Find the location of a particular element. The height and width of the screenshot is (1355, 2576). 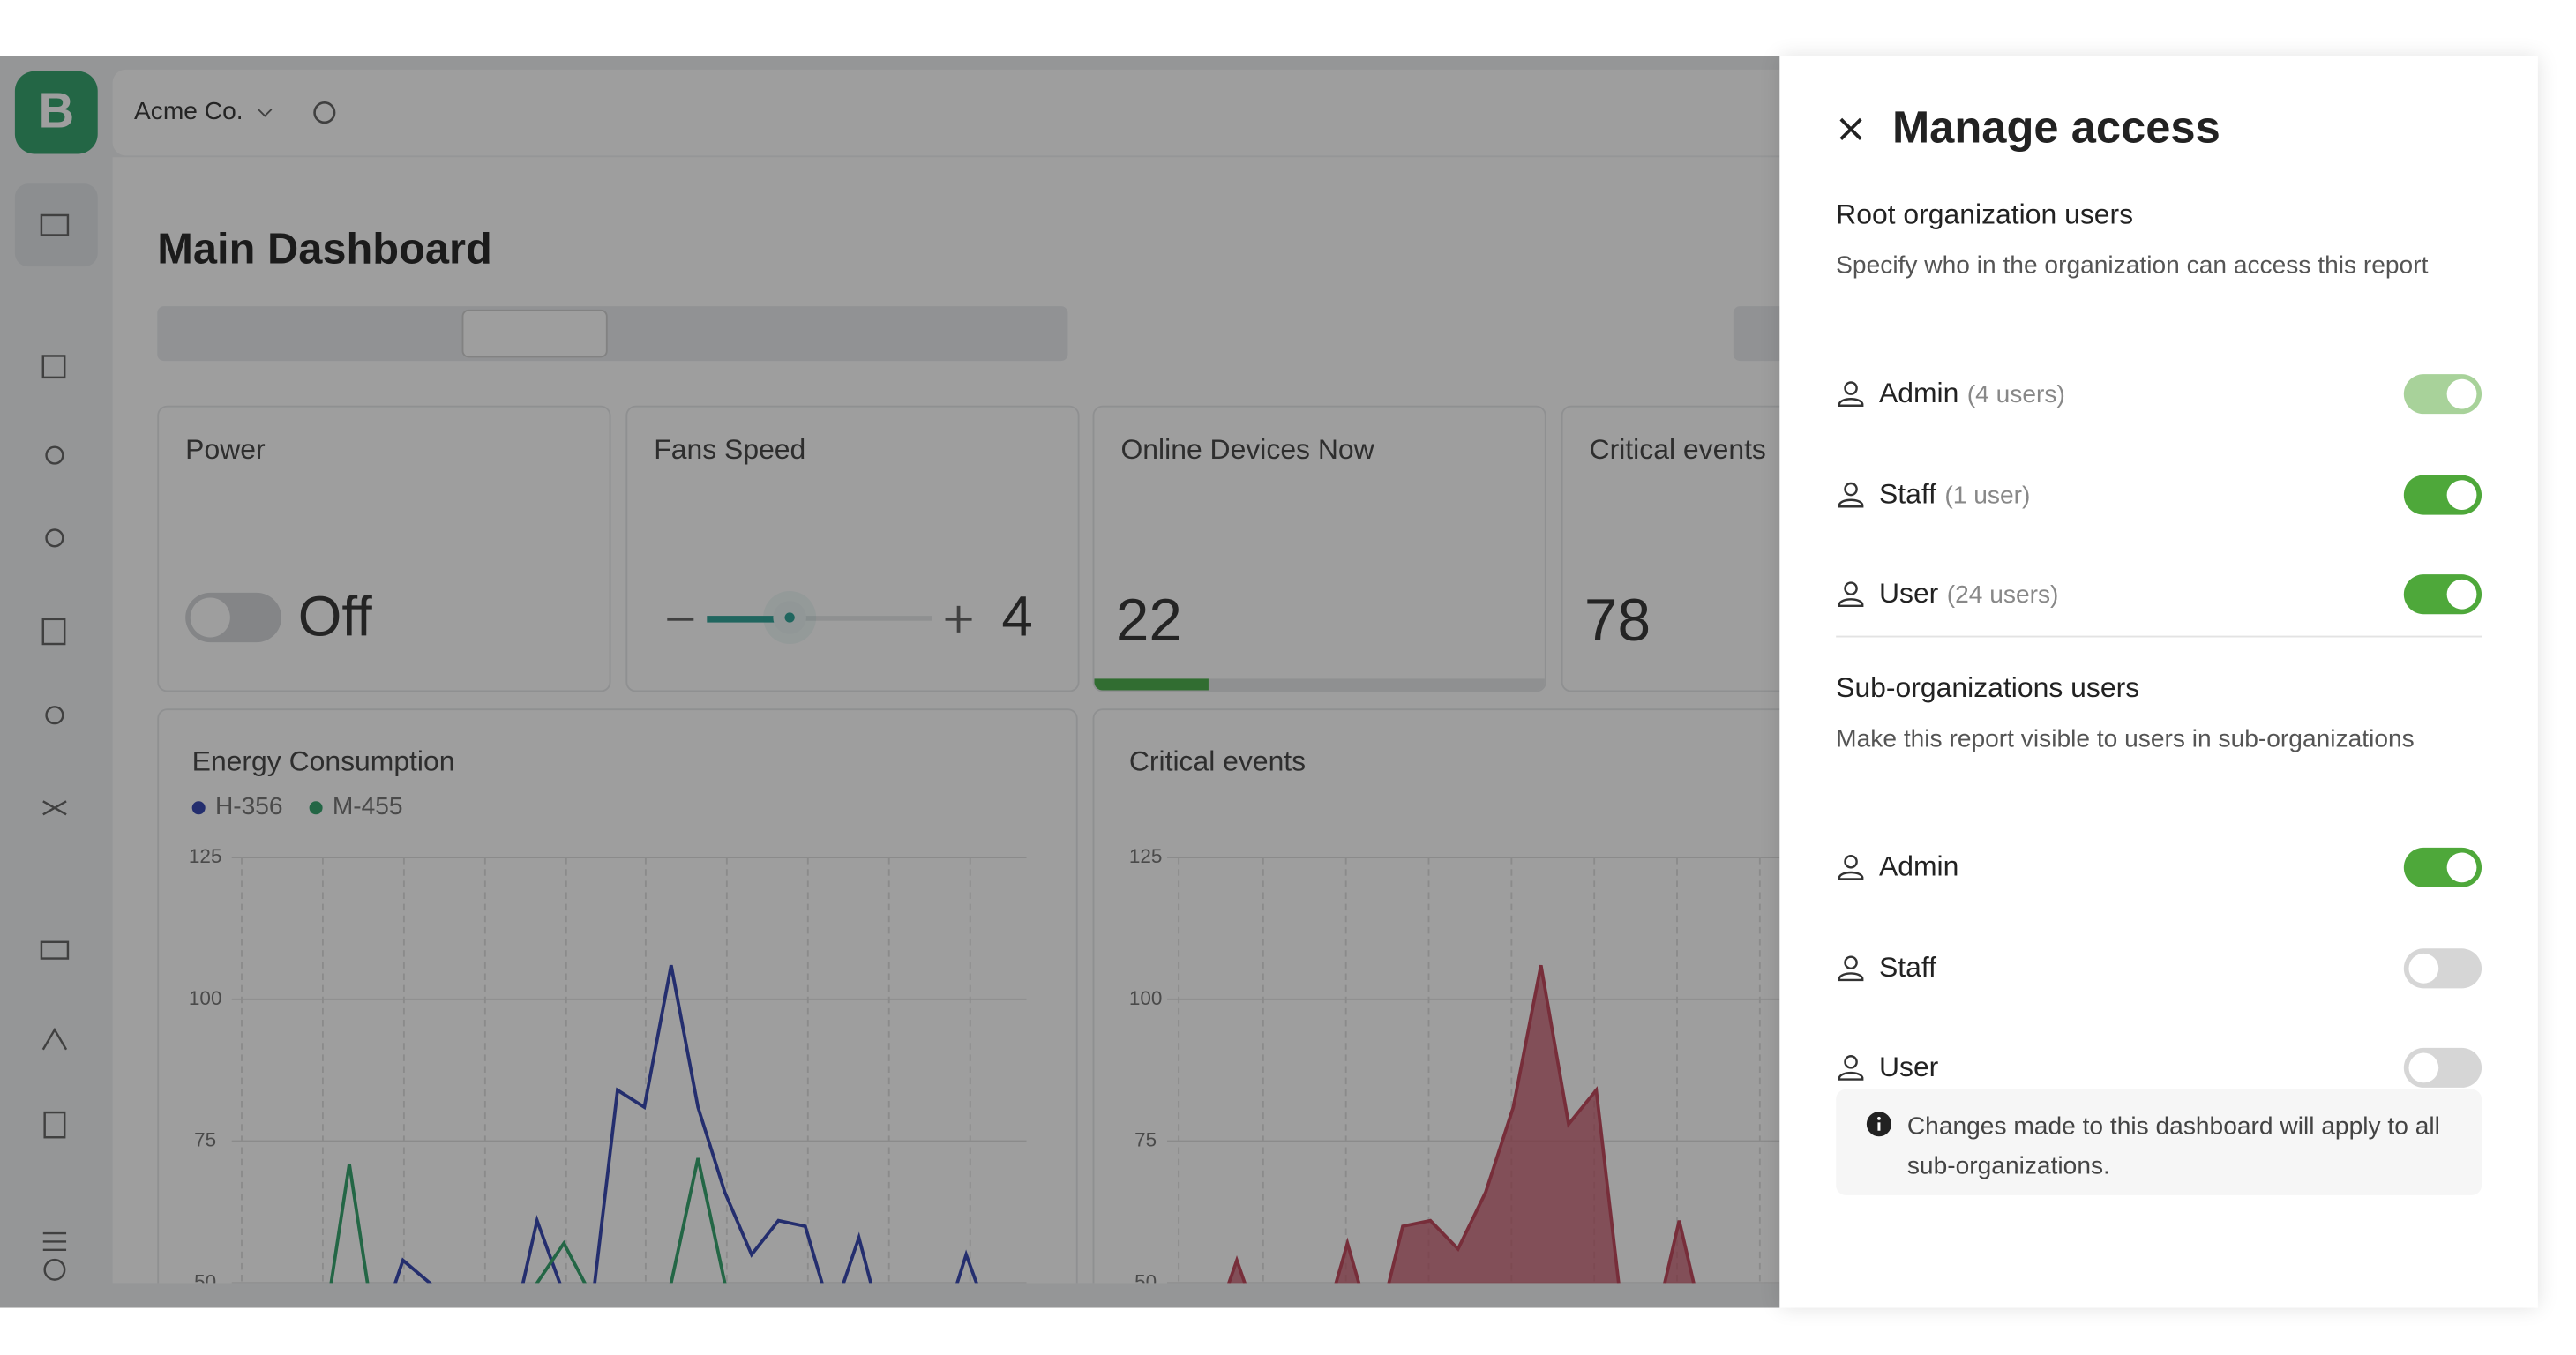

row-label: Staff is located at coordinates (1908, 967).